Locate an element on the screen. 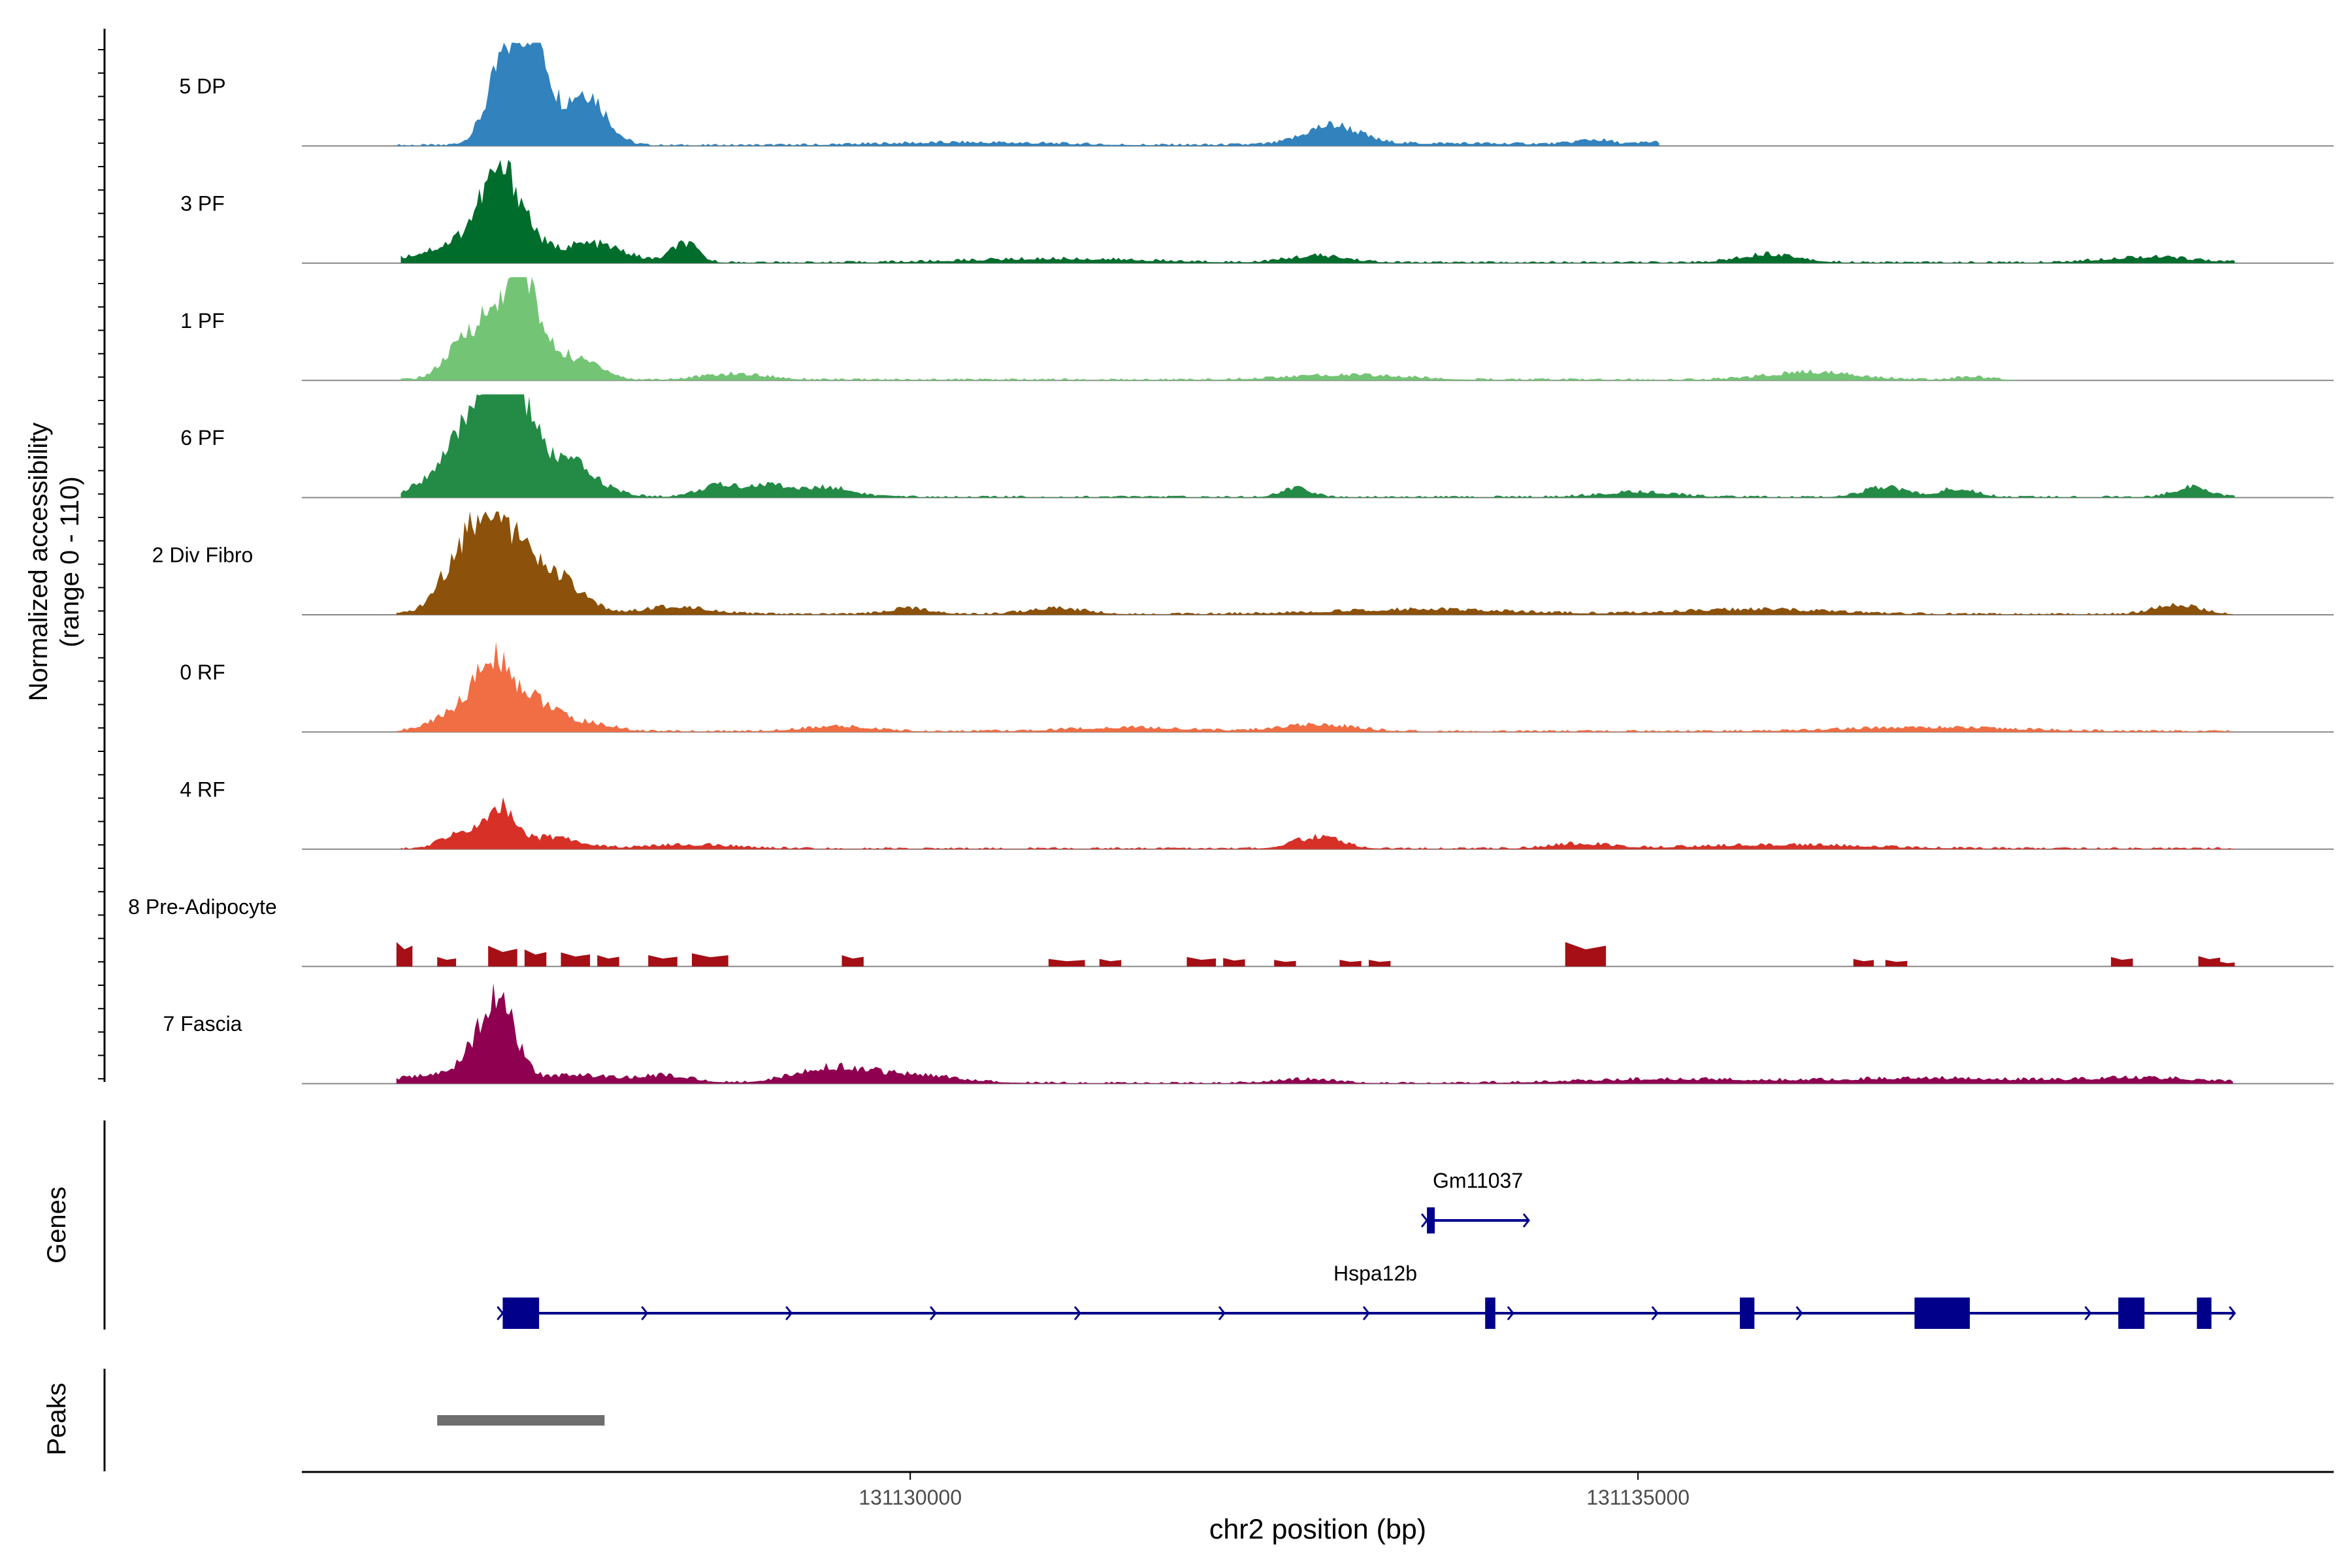 The width and height of the screenshot is (2352, 1568). track-label: 0 RF is located at coordinates (202, 672).